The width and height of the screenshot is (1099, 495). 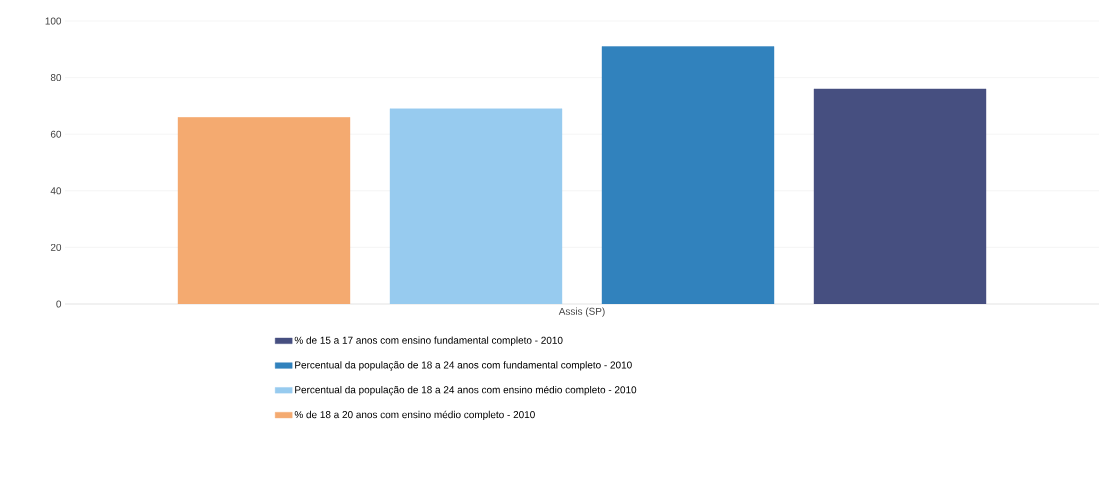 What do you see at coordinates (59, 304) in the screenshot?
I see `y-tick-label: 0` at bounding box center [59, 304].